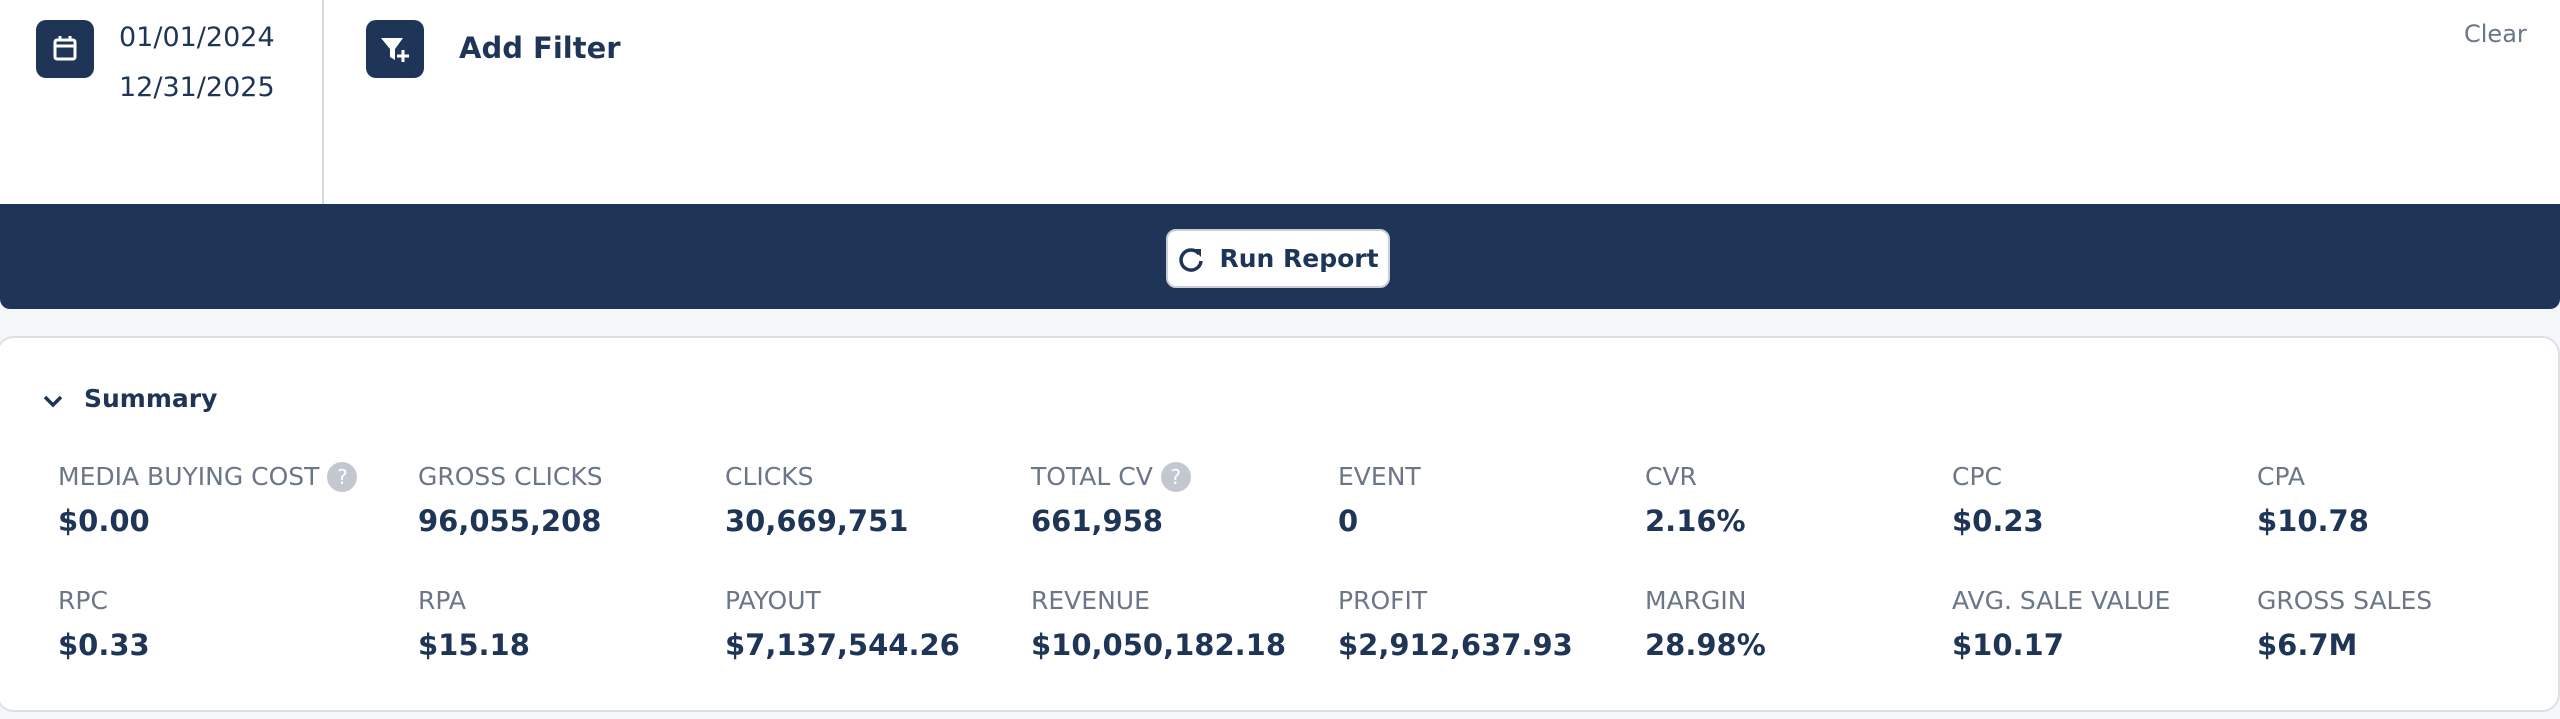 This screenshot has width=2560, height=719. I want to click on metric-label-text: GROSS SALES, so click(2345, 600).